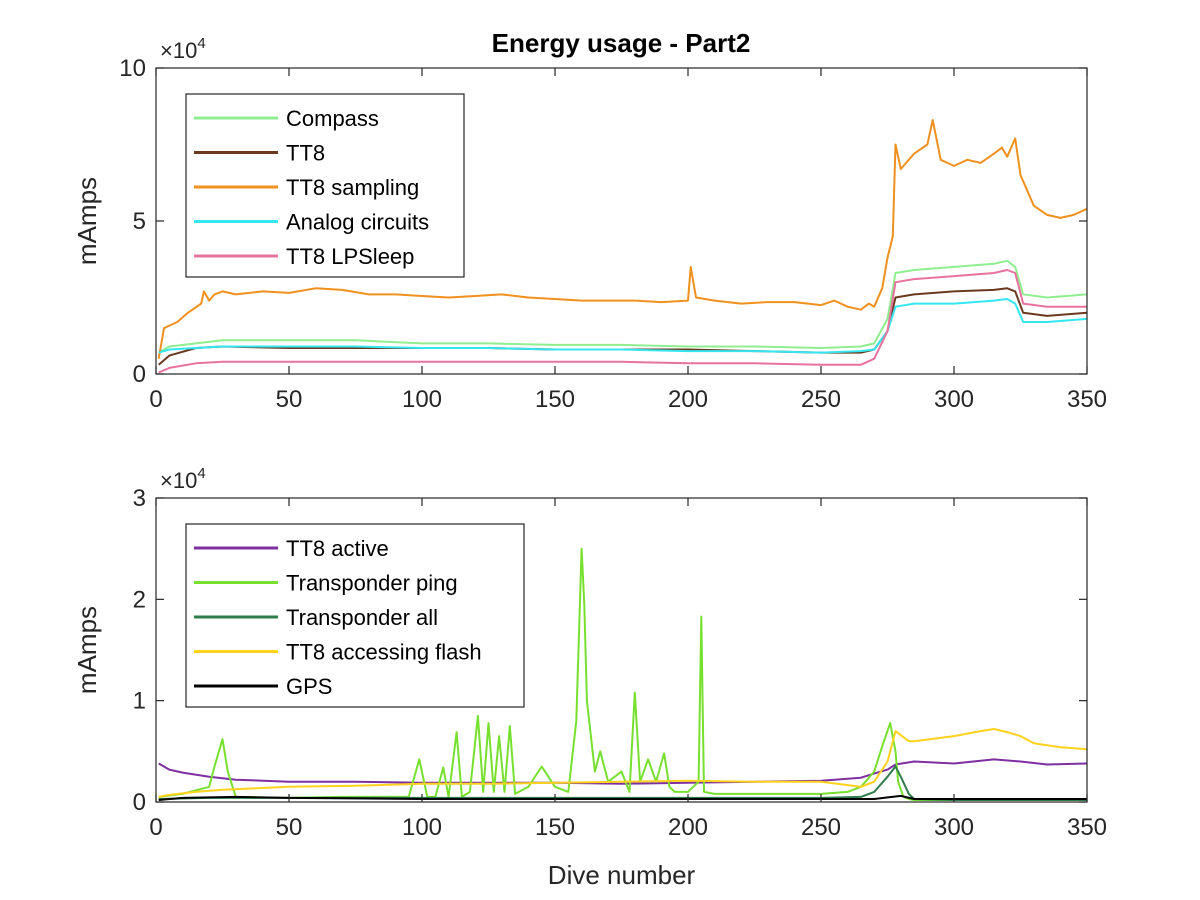 The width and height of the screenshot is (1200, 900). Describe the element at coordinates (305, 153) in the screenshot. I see `legend-label: TT8` at that location.